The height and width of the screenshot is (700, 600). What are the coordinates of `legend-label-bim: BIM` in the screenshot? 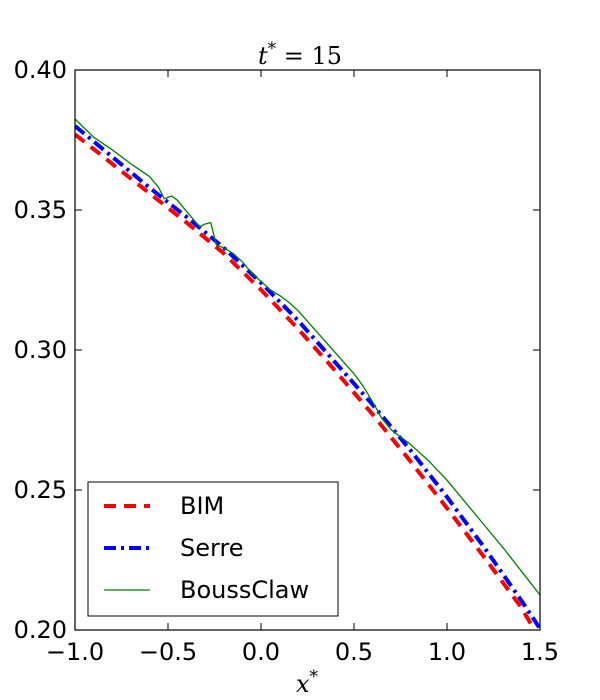 It's located at (202, 506).